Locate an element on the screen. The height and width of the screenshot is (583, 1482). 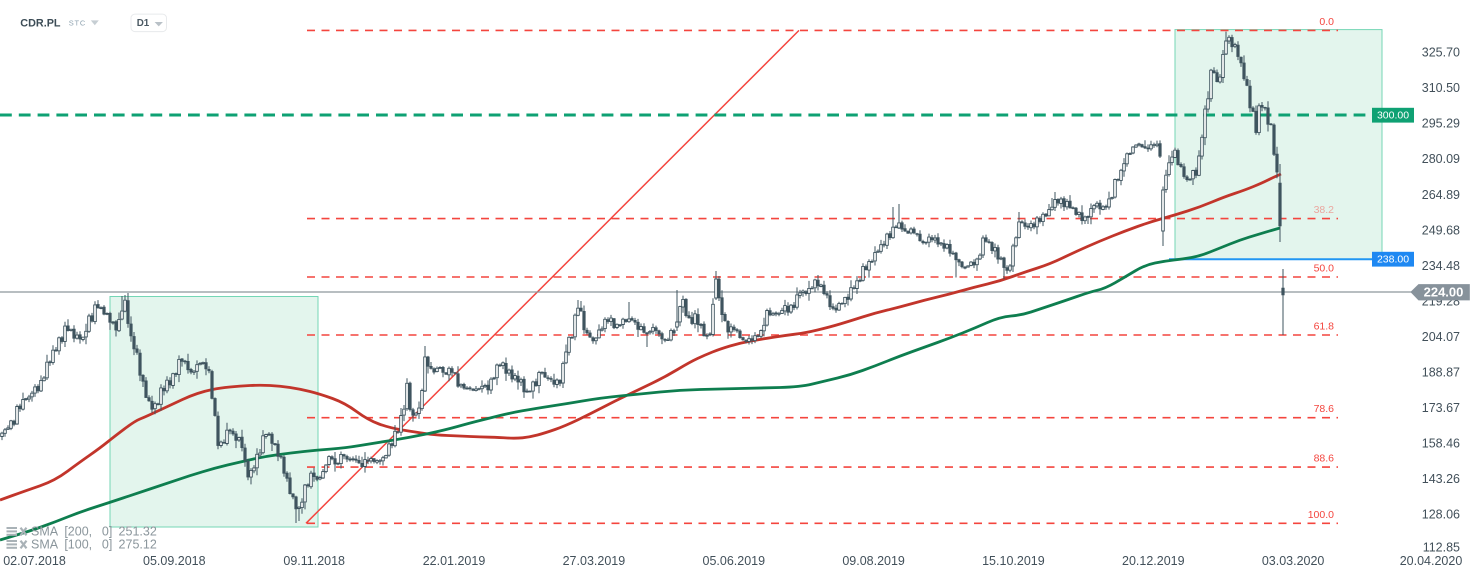
svg-text: 61.8 is located at coordinates (1324, 327).